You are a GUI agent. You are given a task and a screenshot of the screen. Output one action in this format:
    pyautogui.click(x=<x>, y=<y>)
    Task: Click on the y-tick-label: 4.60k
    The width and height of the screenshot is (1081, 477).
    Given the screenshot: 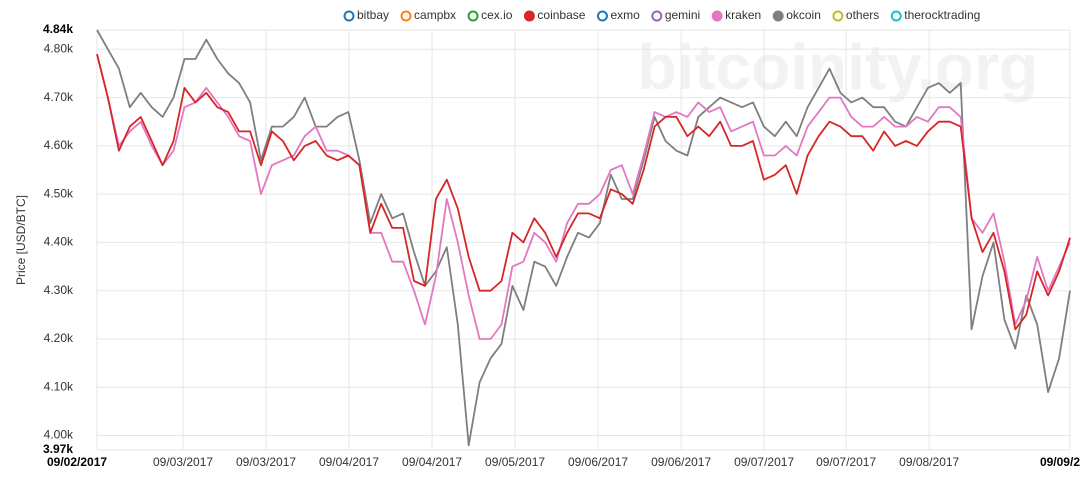 What is the action you would take?
    pyautogui.click(x=59, y=145)
    